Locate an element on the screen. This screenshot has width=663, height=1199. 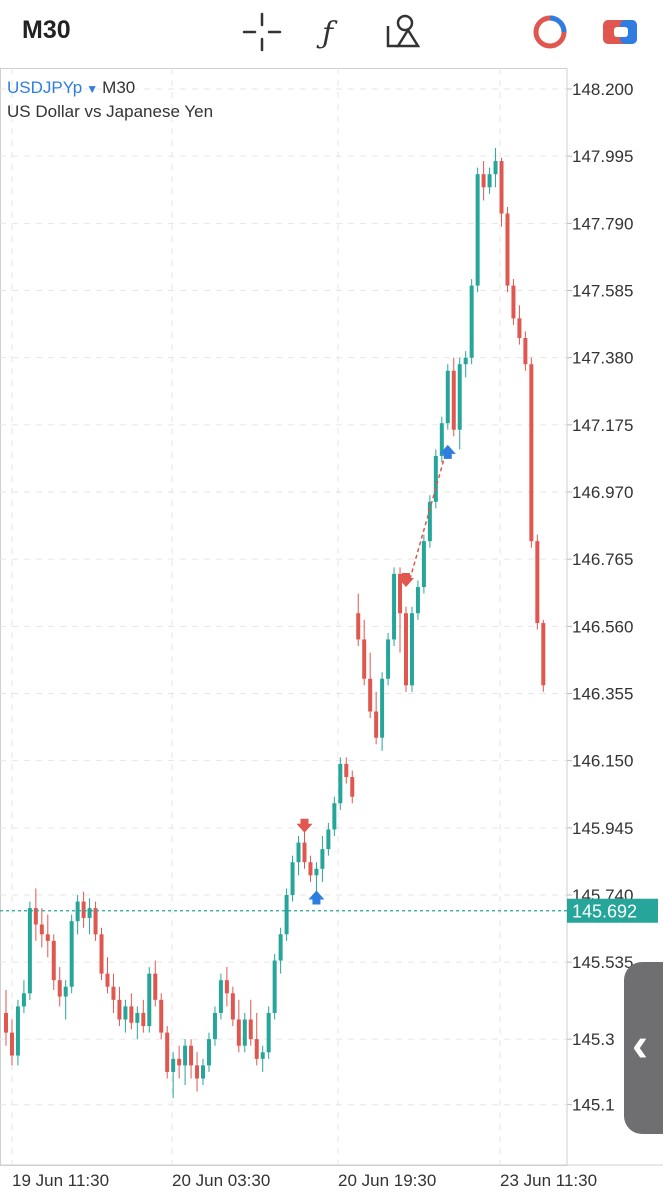
y-tick-label: 146.970 is located at coordinates (602, 492).